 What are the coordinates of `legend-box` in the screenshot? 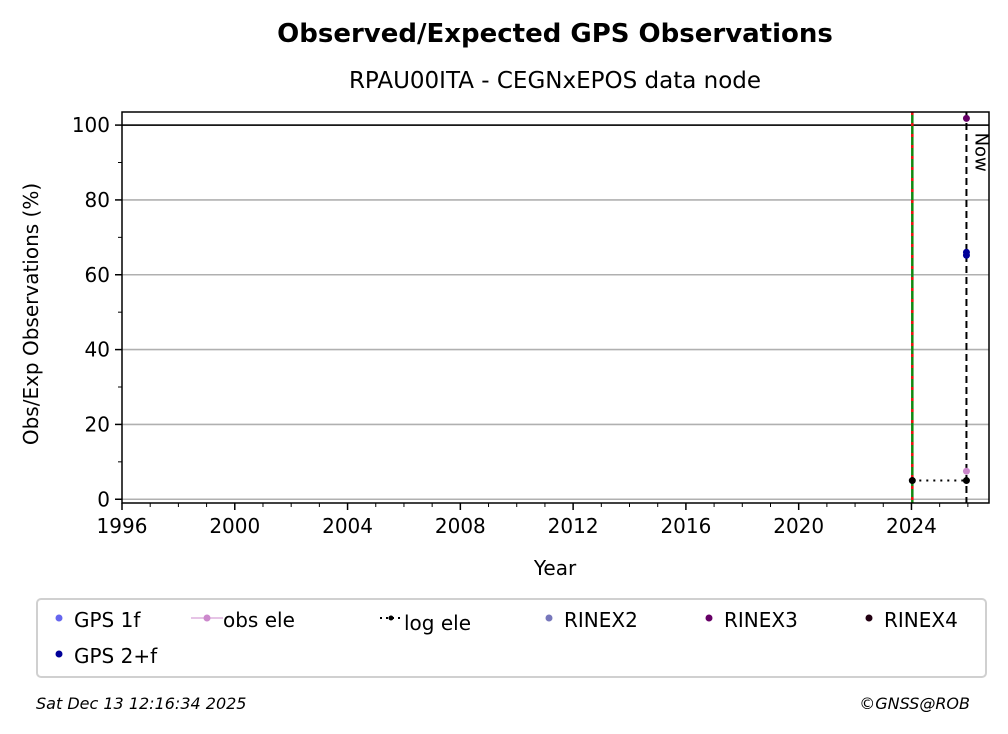 It's located at (511, 638).